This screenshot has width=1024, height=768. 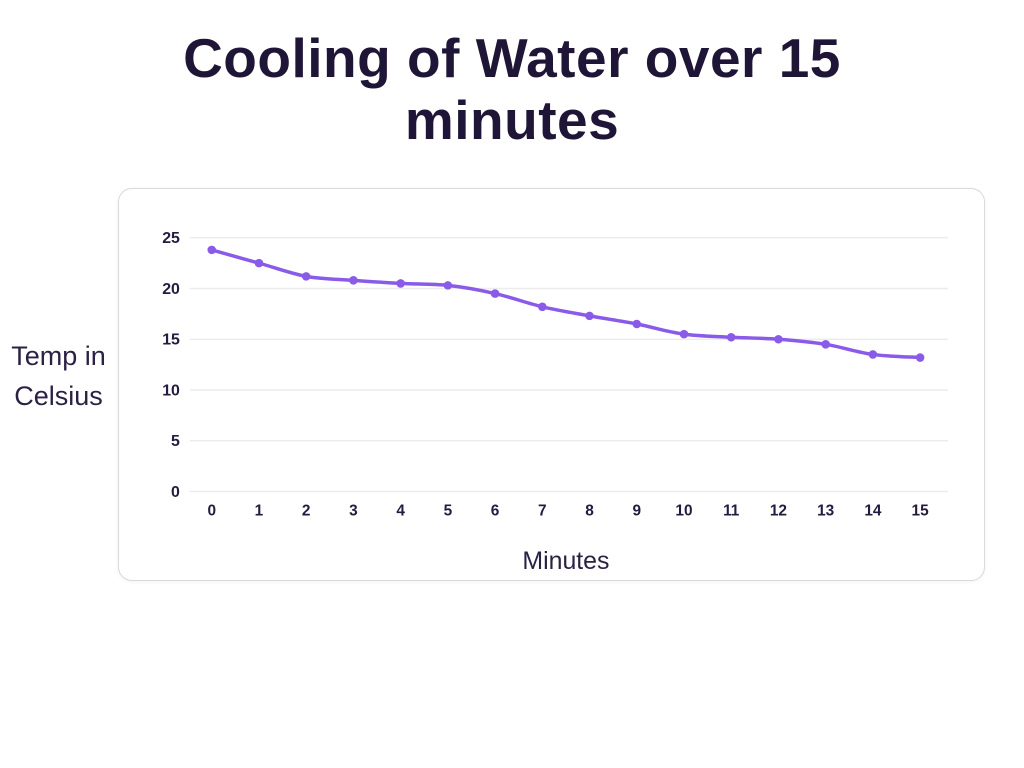 I want to click on x-tick-label: 8, so click(x=589, y=510).